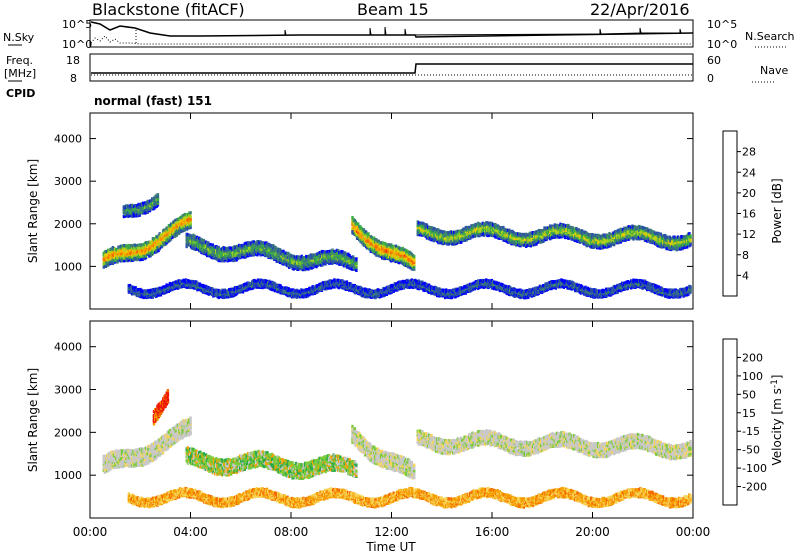  What do you see at coordinates (714, 60) in the screenshot?
I see `nave-tick-top: 60` at bounding box center [714, 60].